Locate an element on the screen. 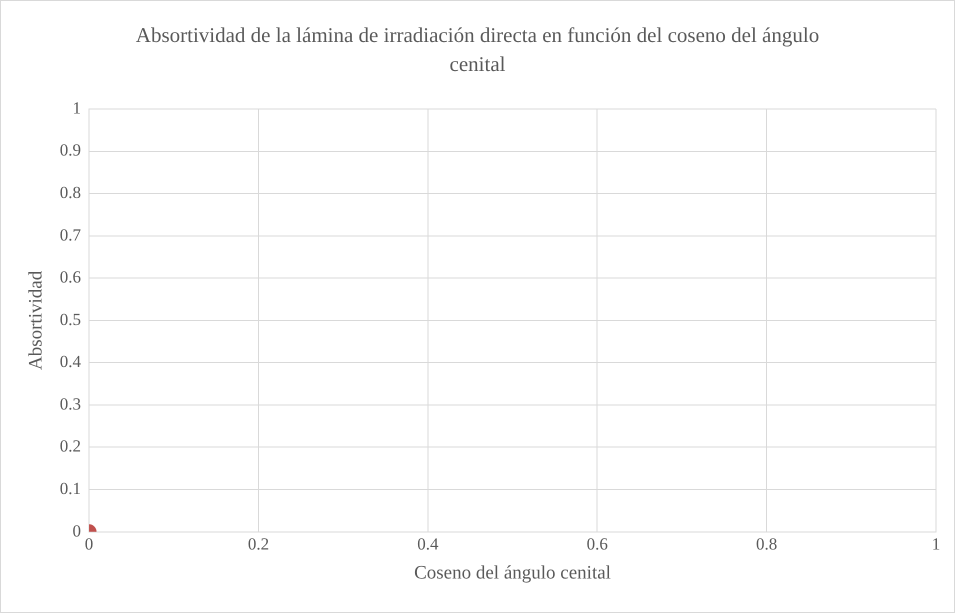 The width and height of the screenshot is (955, 613). x-tick-label: 0.4 is located at coordinates (428, 544).